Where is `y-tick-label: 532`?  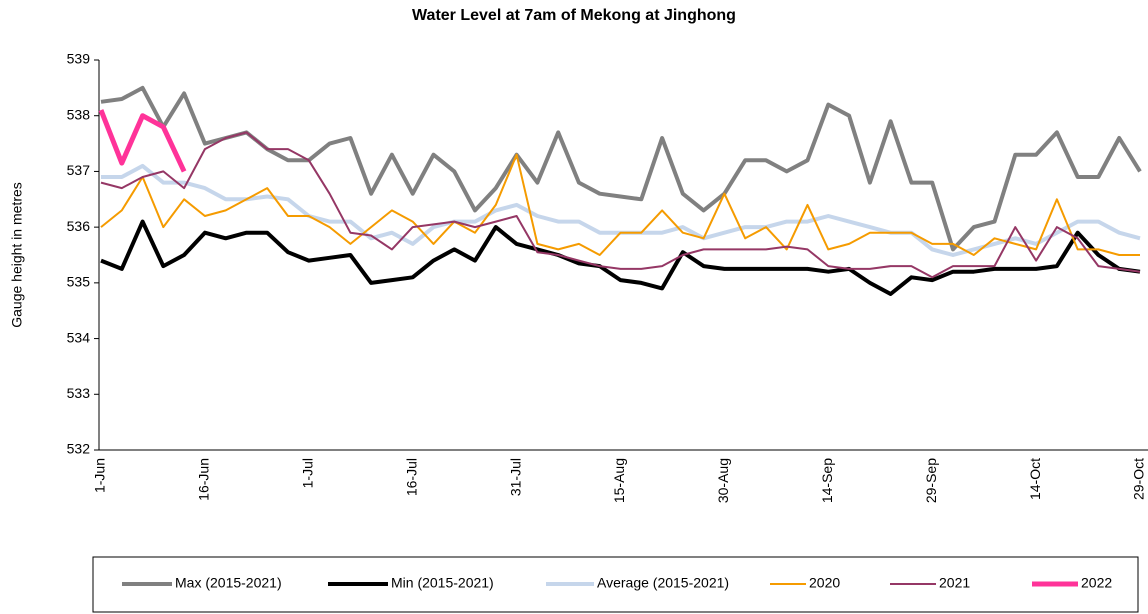 y-tick-label: 532 is located at coordinates (79, 449).